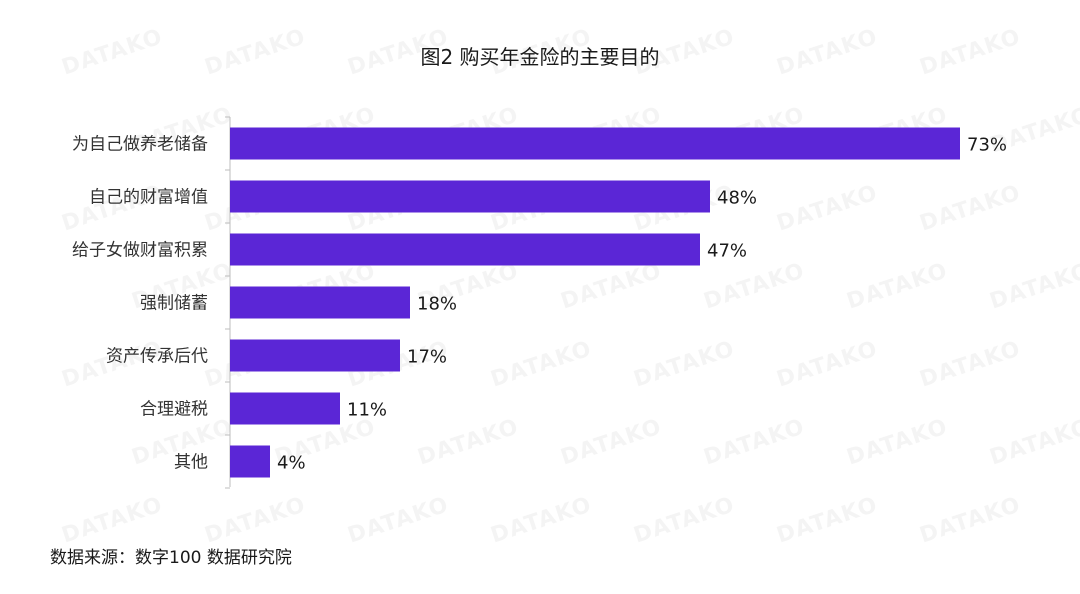  I want to click on value-label: 11%, so click(367, 410).